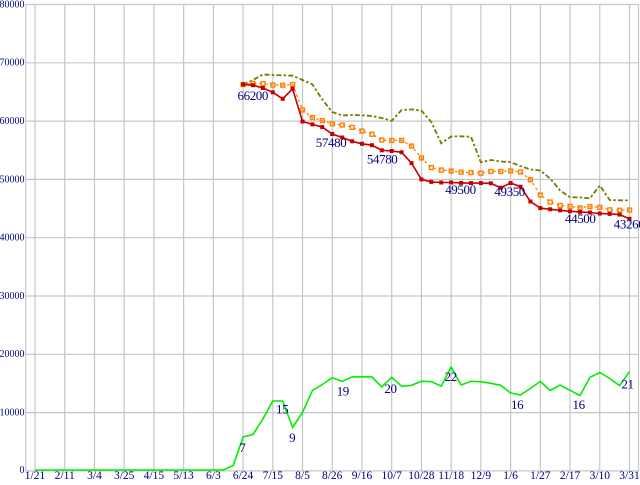  I want to click on svg-text: 7/15, so click(273, 475).